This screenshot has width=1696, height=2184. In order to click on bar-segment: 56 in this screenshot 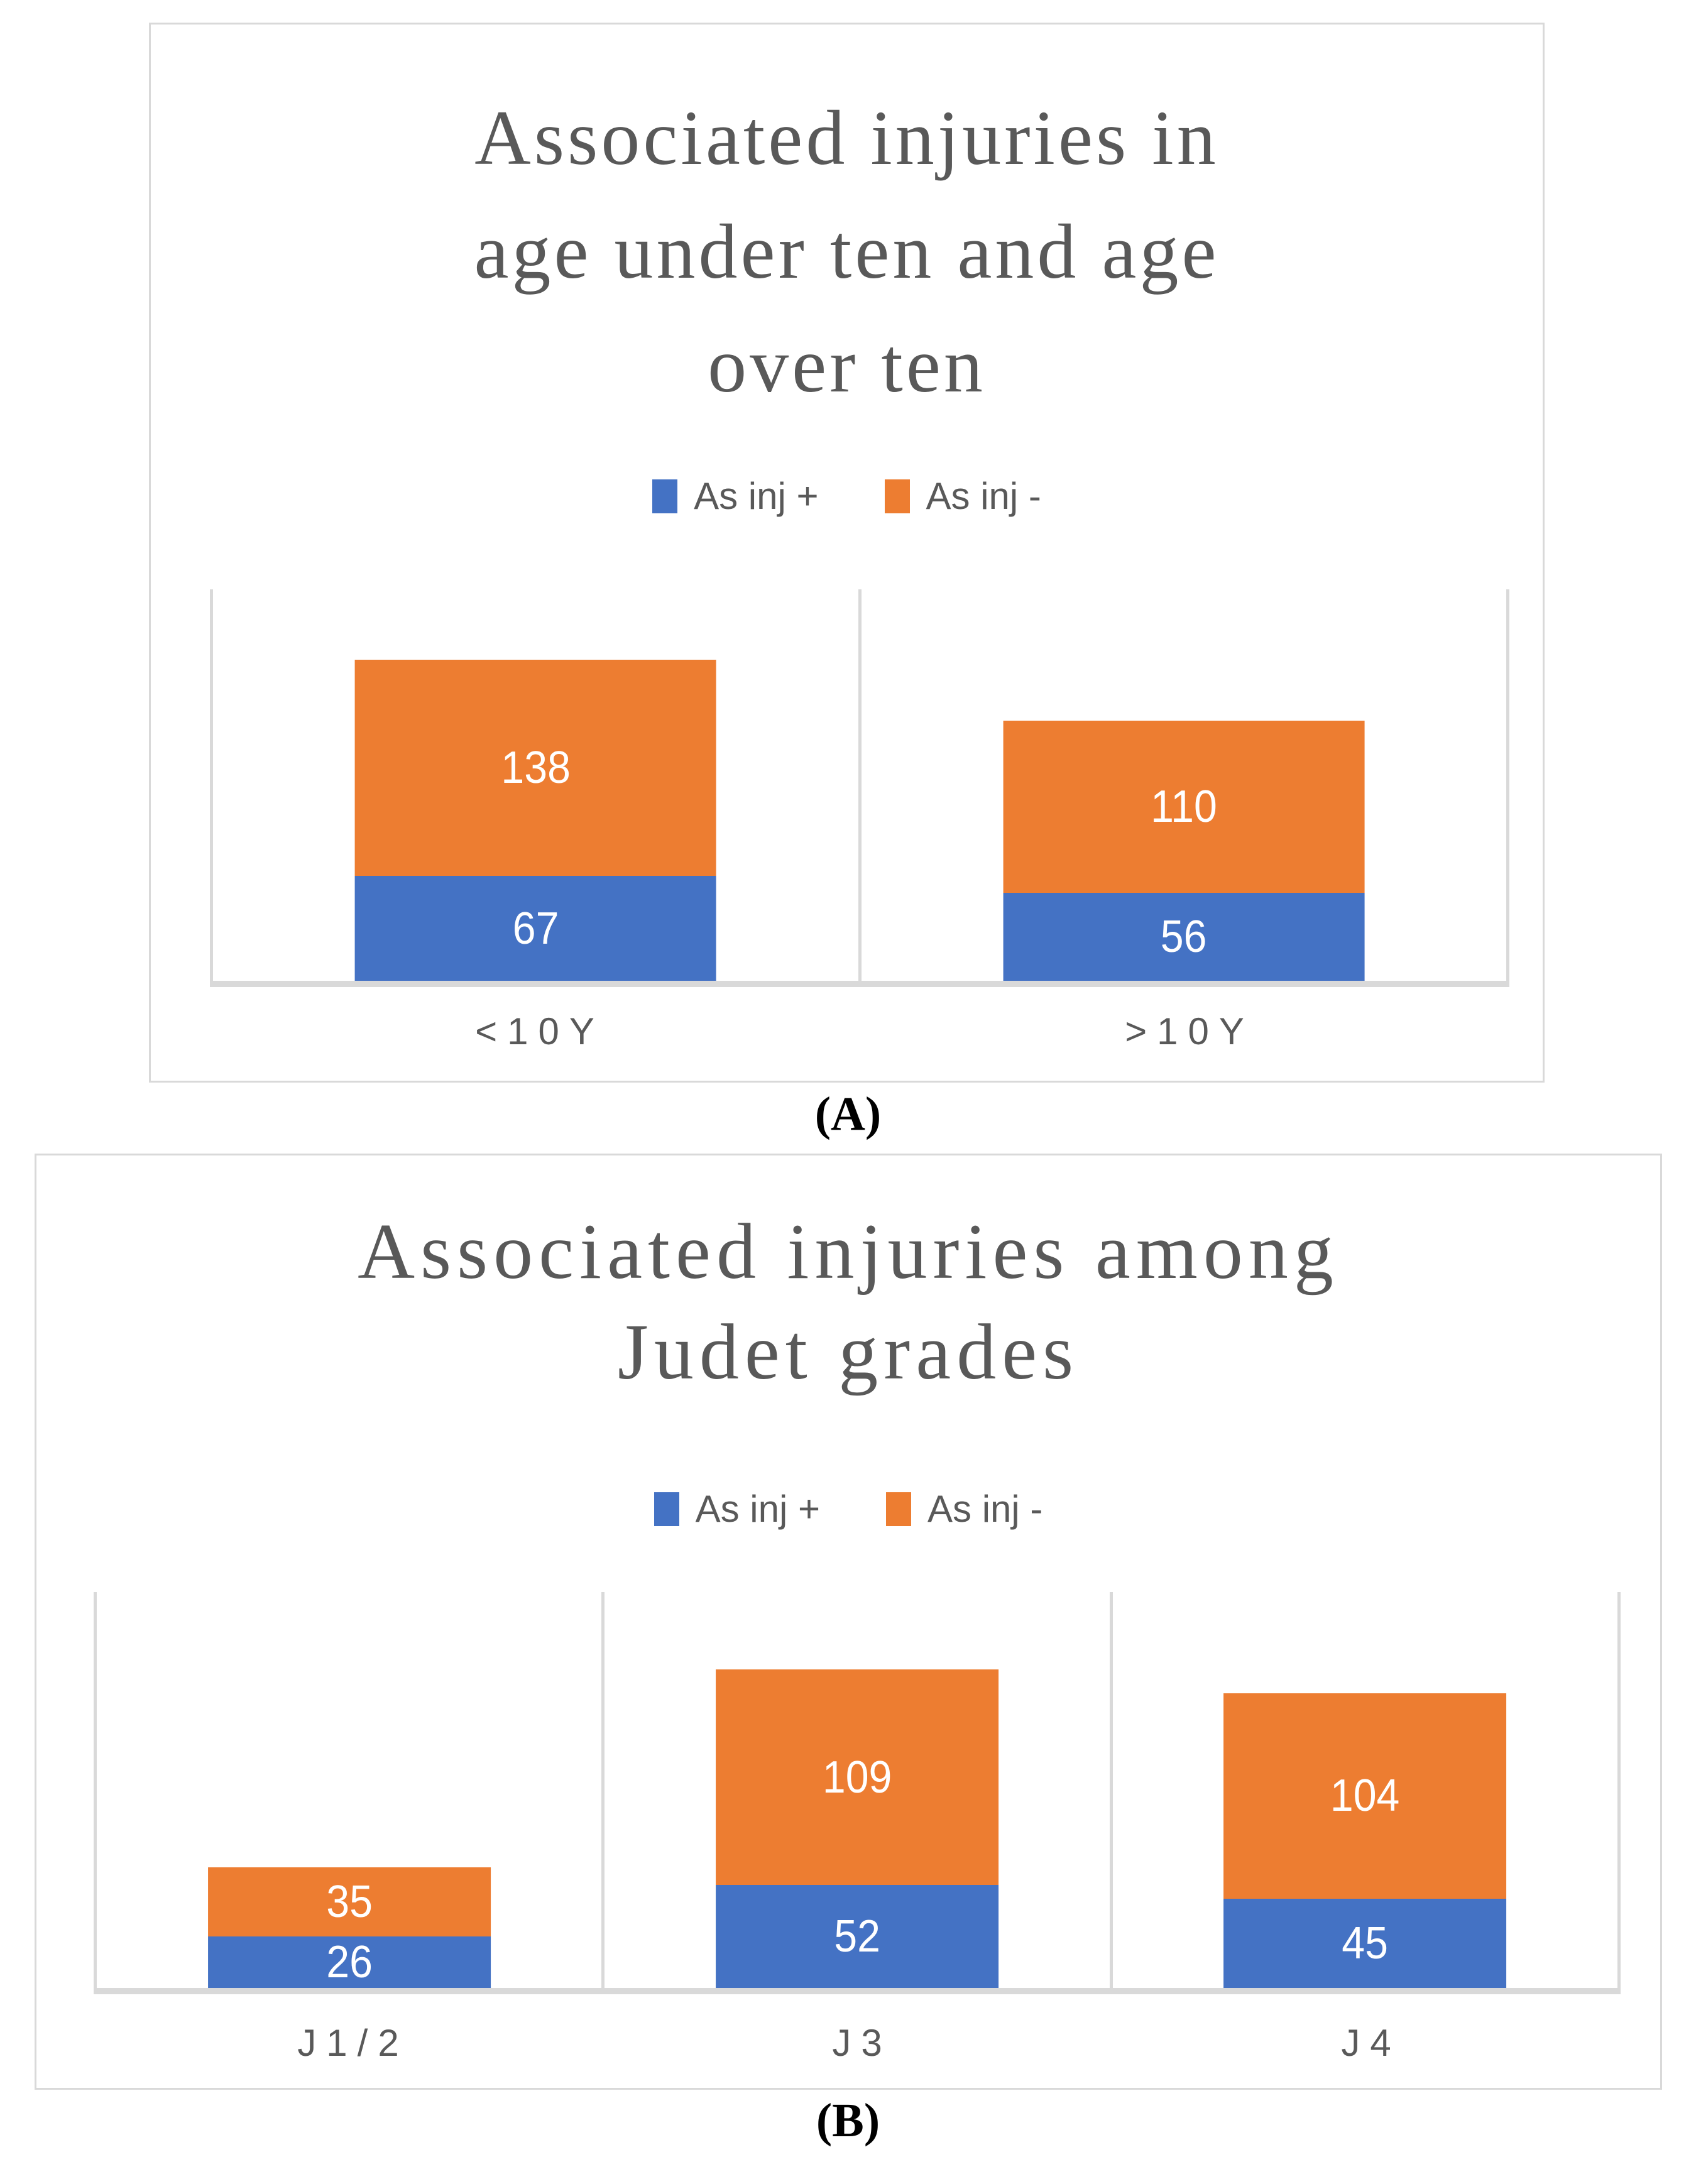, I will do `click(1184, 937)`.